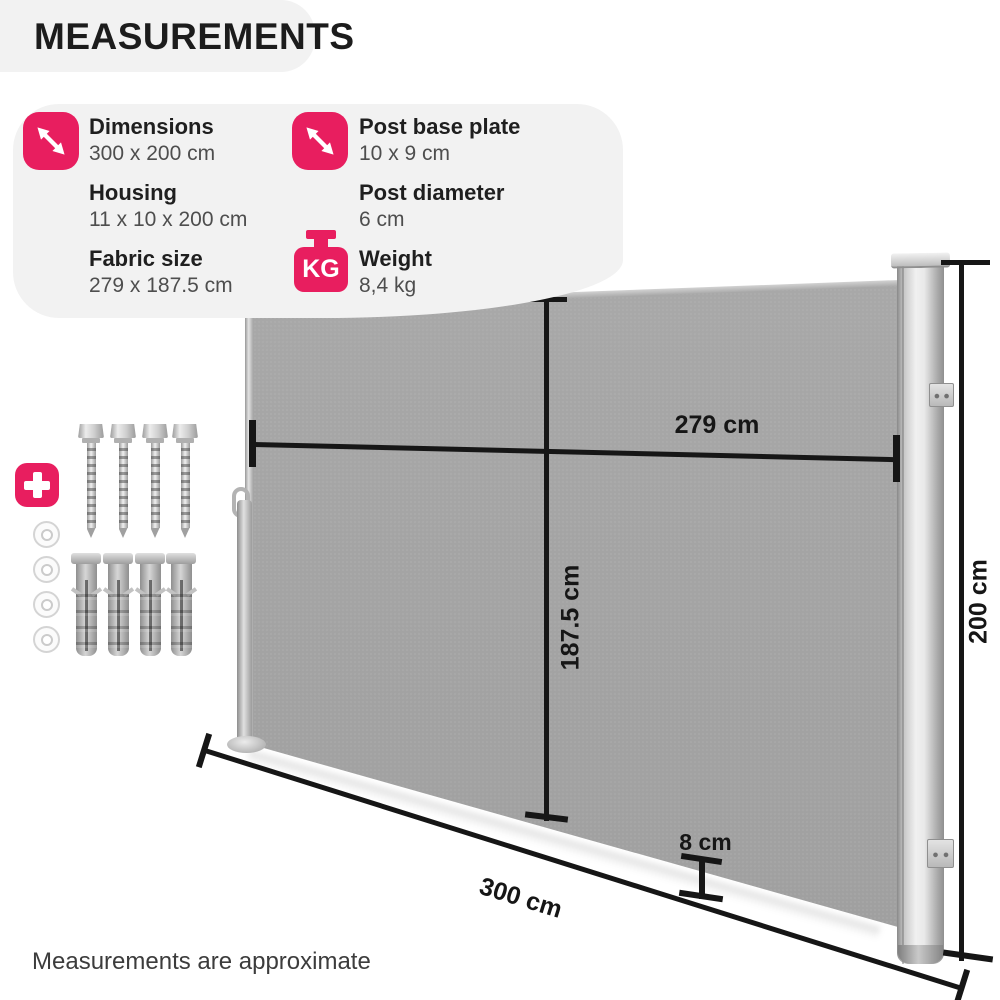 The image size is (1000, 1000). Describe the element at coordinates (168, 205) in the screenshot. I see `spec-item-housing: Housing 11 x 10 x 200 cm` at that location.